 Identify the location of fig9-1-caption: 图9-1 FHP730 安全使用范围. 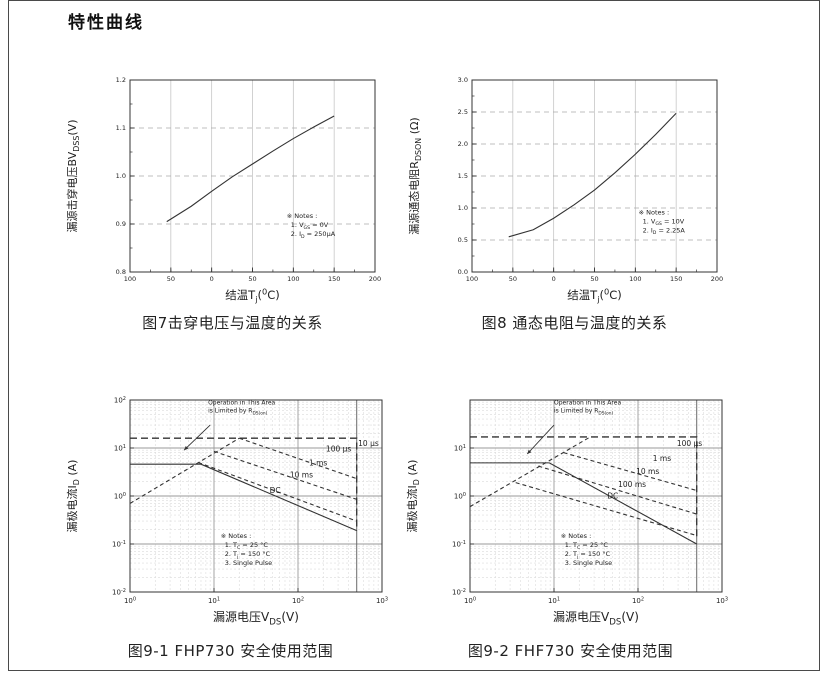
(230, 651).